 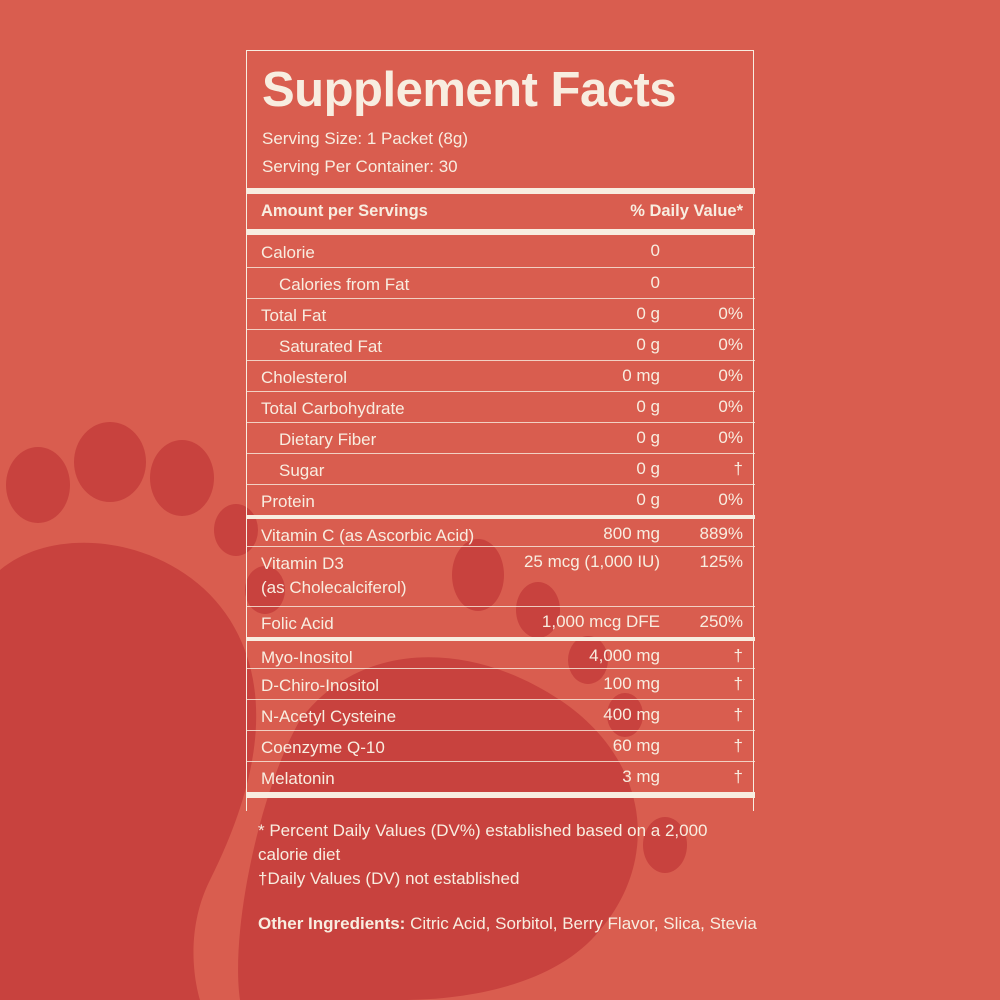 What do you see at coordinates (500, 282) in the screenshot?
I see `nutrient-row: Calories from Fat 0` at bounding box center [500, 282].